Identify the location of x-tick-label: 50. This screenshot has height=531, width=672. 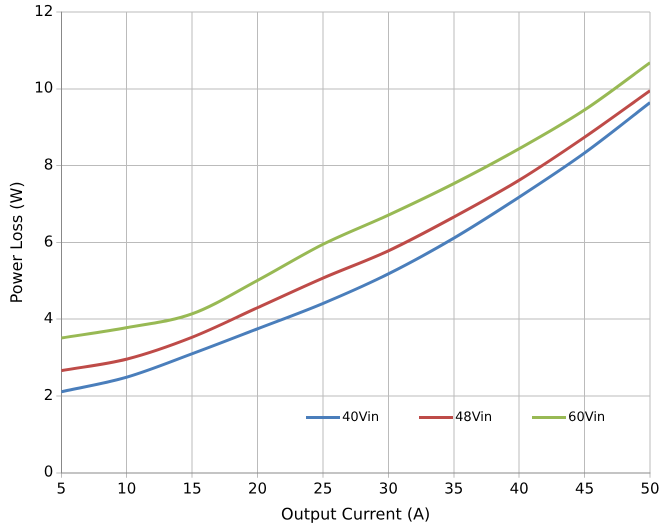
(650, 489).